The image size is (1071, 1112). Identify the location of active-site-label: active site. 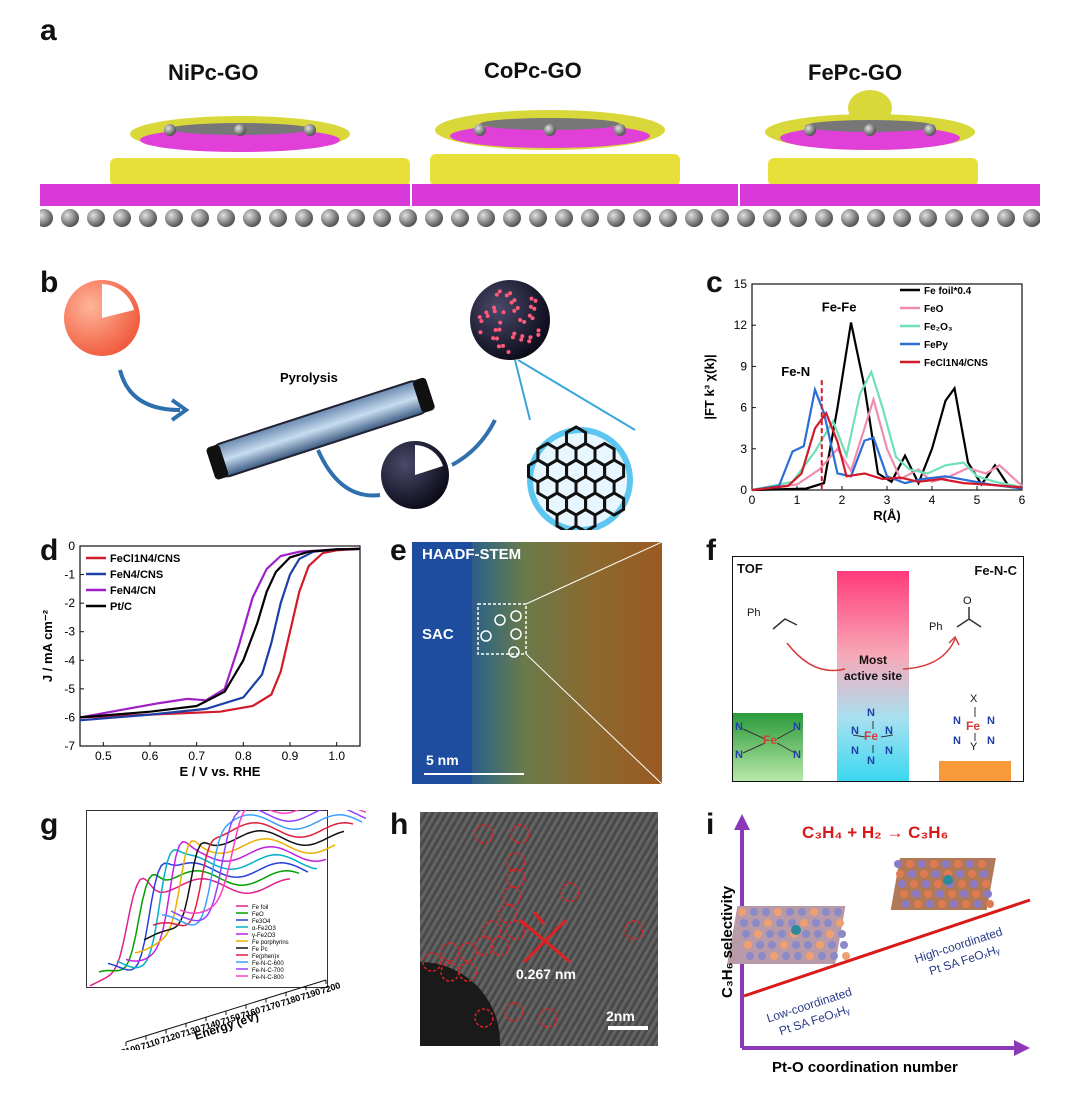
(873, 676).